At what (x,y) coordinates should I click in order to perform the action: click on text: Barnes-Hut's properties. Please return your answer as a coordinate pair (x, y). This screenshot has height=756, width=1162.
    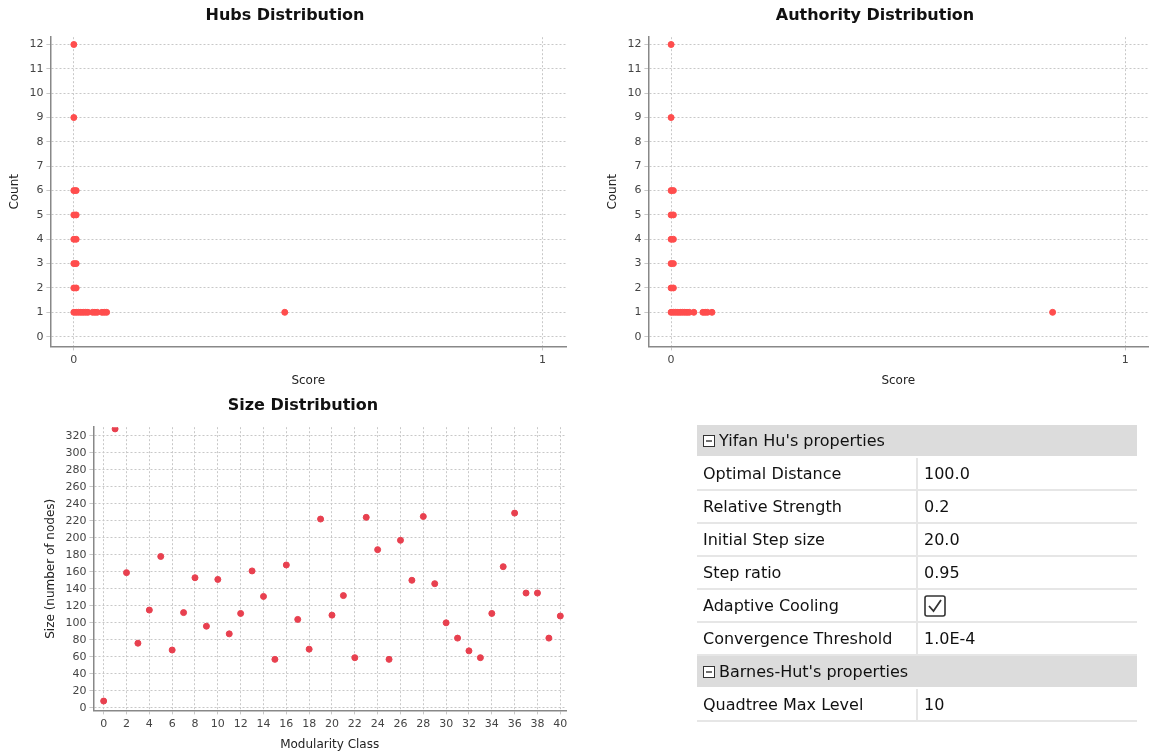
    Looking at the image, I should click on (814, 671).